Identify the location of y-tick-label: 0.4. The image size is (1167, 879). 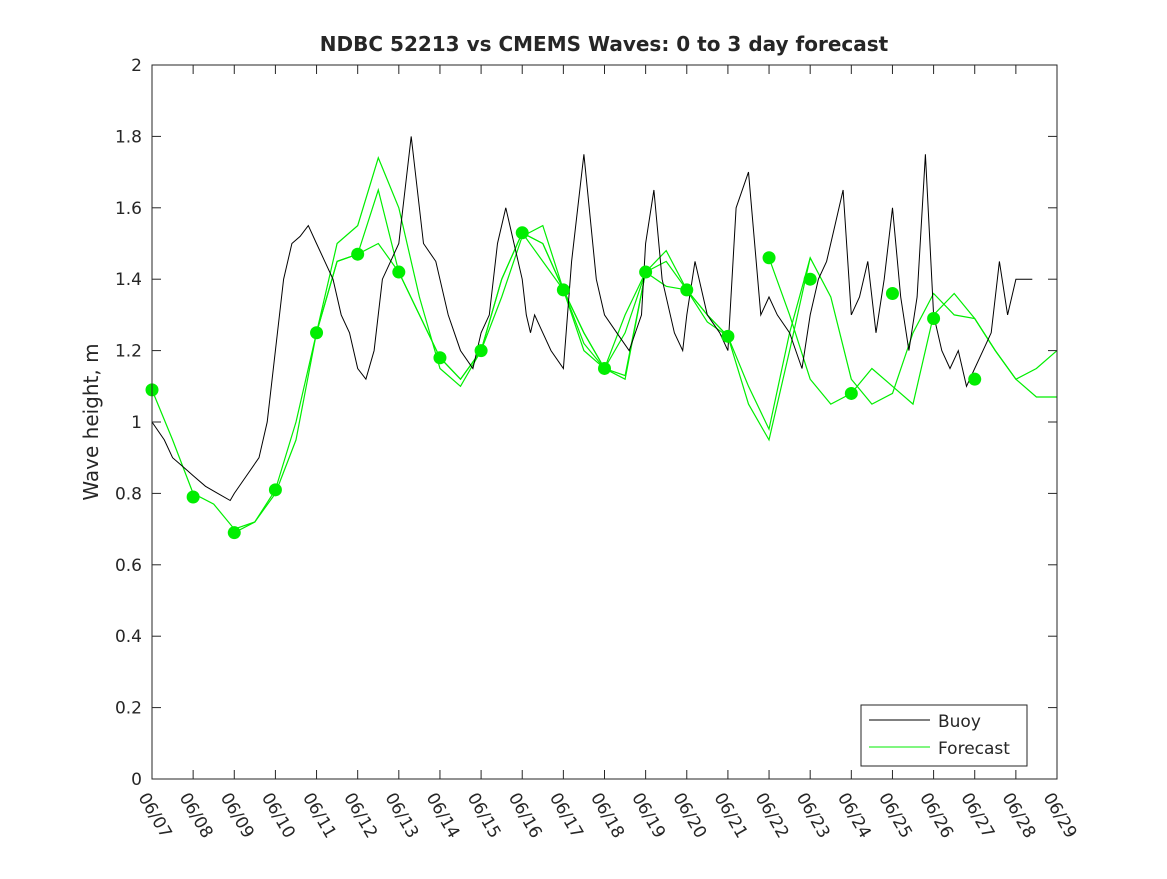
(128, 637).